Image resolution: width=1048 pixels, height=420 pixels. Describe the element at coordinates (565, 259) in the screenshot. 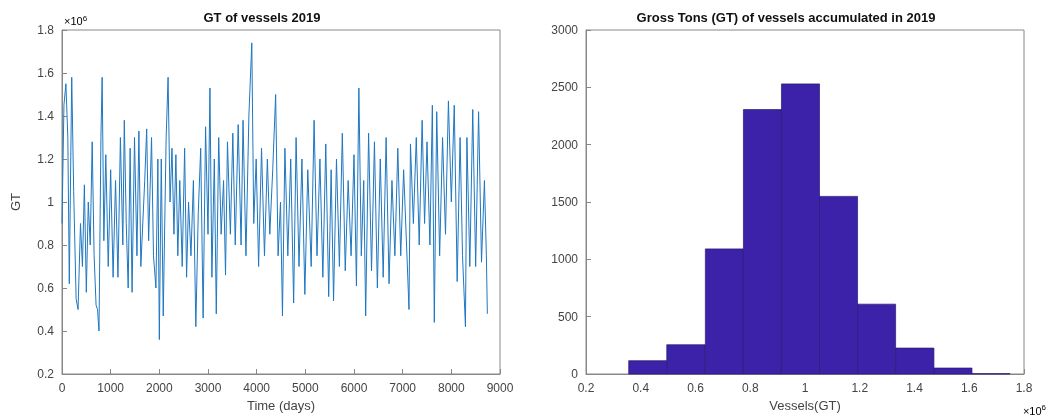

I see `y-tick-label: 1000` at that location.